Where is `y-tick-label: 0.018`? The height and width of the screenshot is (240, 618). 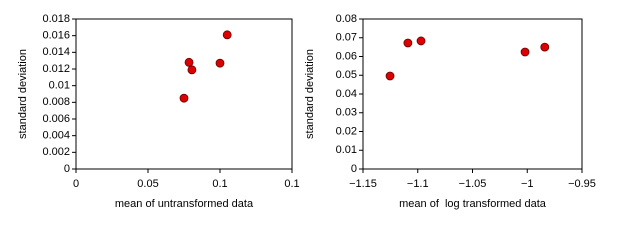
y-tick-label: 0.018 is located at coordinates (56, 19).